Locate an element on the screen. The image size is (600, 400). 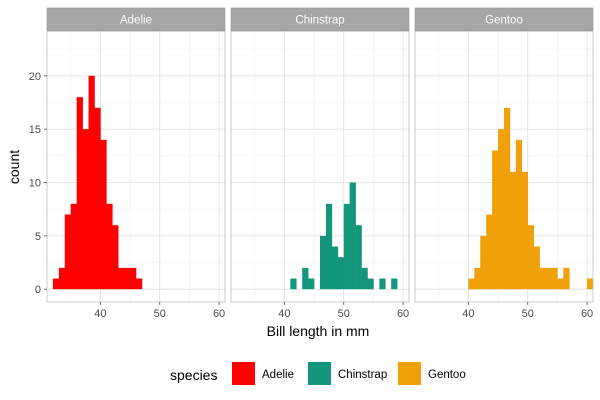
legend-label-chinstrap: Chinstrap is located at coordinates (362, 375).